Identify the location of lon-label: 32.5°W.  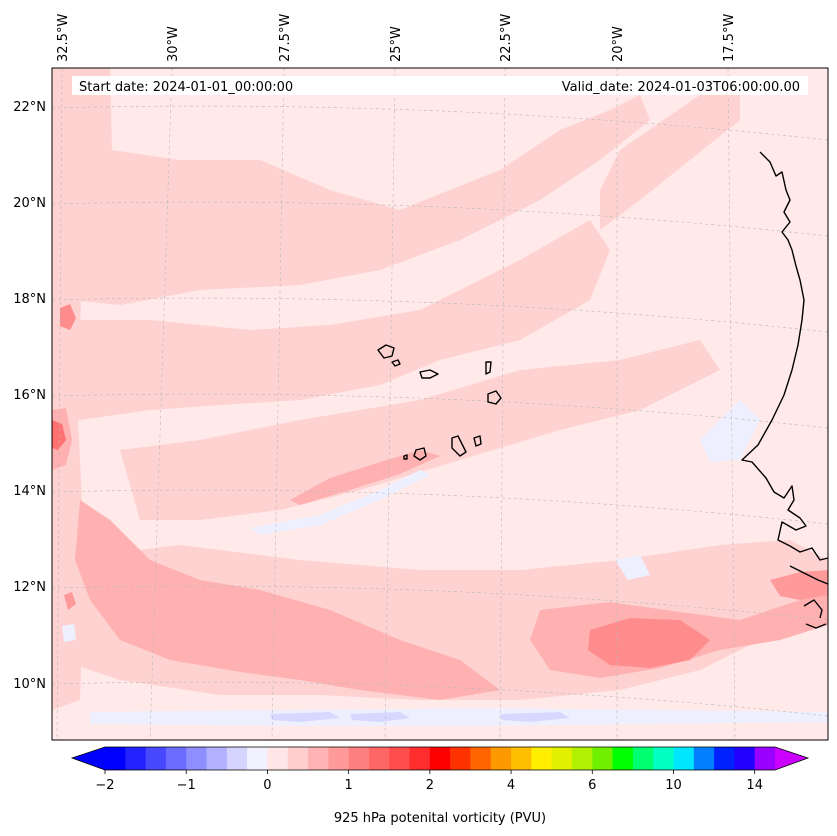
(63, 38).